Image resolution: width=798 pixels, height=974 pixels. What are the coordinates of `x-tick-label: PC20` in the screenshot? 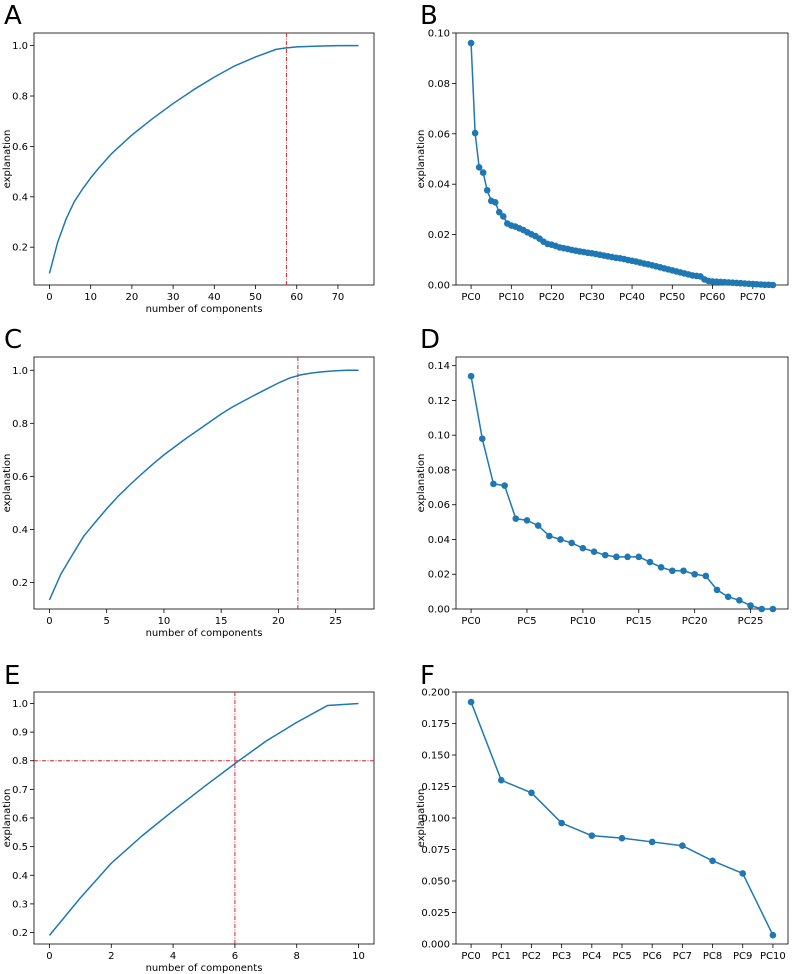 It's located at (552, 297).